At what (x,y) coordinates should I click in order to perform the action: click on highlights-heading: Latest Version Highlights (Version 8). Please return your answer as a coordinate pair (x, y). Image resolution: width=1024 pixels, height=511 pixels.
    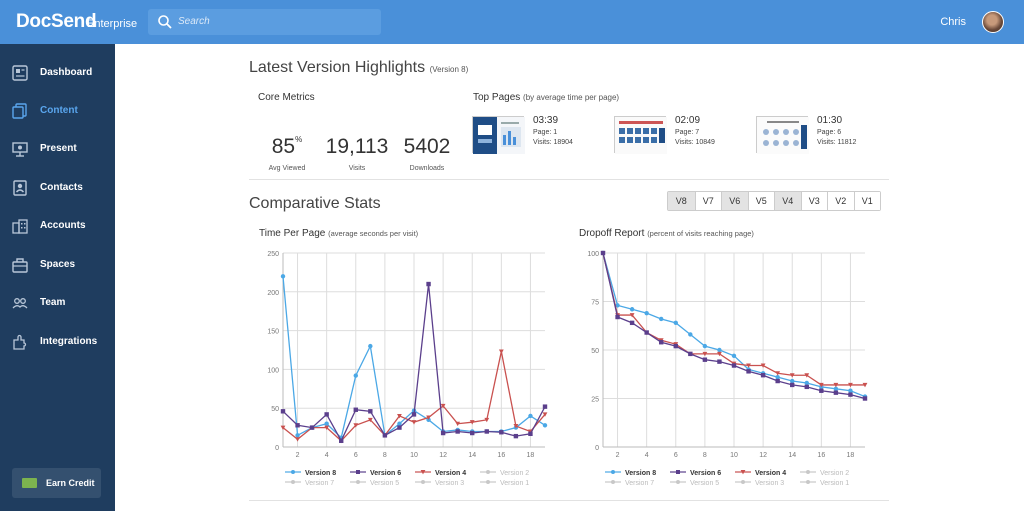
    Looking at the image, I should click on (358, 68).